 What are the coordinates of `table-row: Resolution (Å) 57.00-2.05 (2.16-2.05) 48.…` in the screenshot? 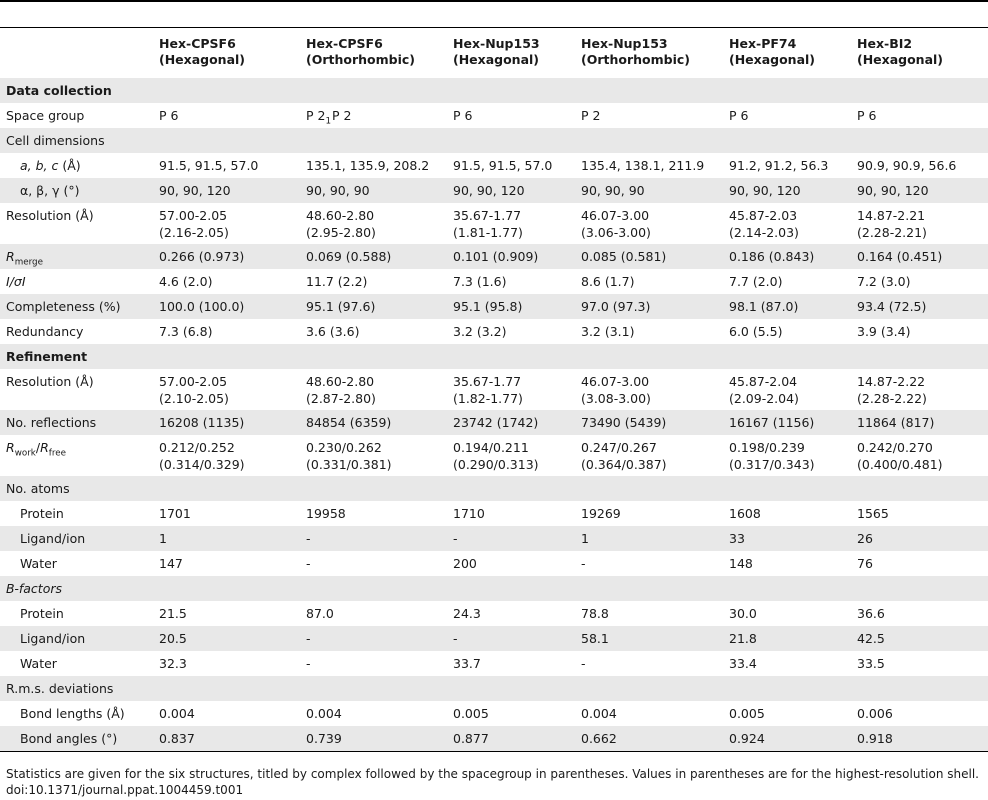 It's located at (494, 223).